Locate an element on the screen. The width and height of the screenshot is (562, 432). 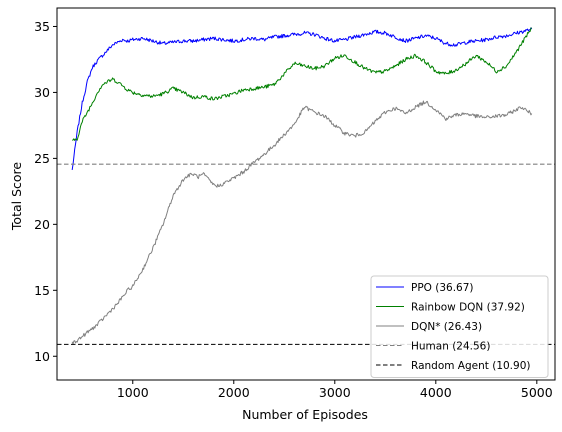
legend-box is located at coordinates (459, 326).